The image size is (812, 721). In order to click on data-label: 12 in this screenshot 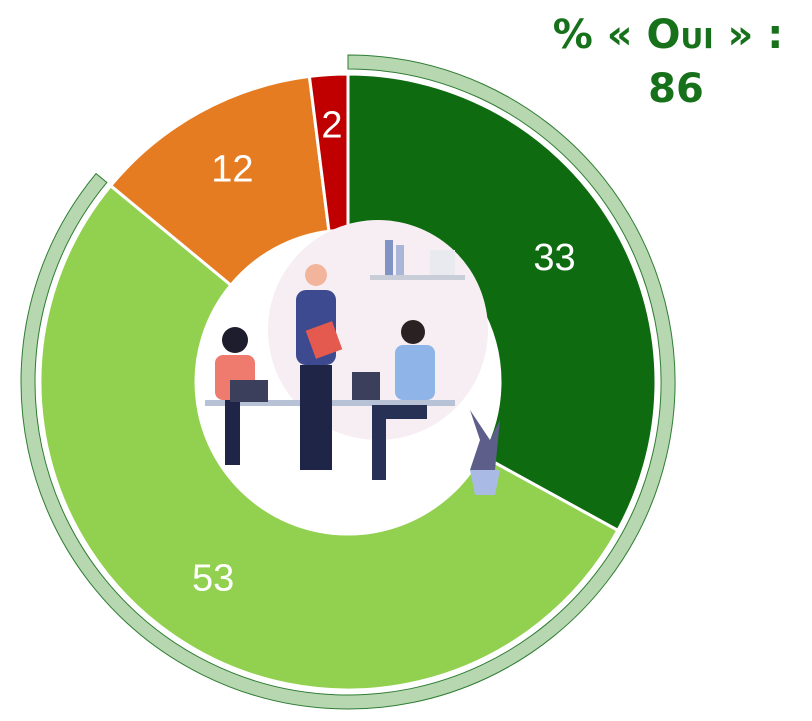, I will do `click(232, 170)`.